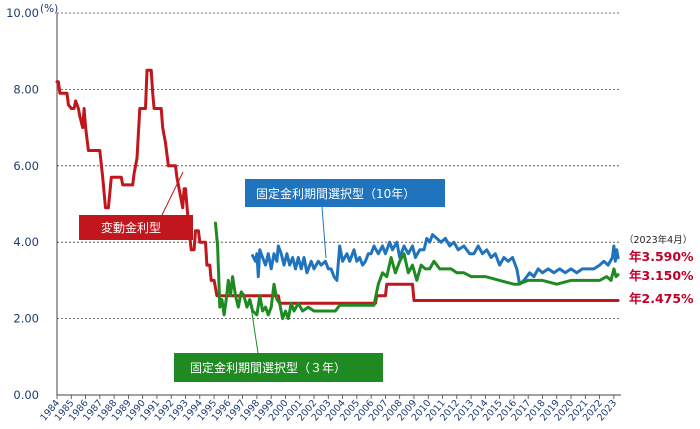 This screenshot has height=429, width=700. I want to click on y-tick-label: 2.00, so click(26, 319).